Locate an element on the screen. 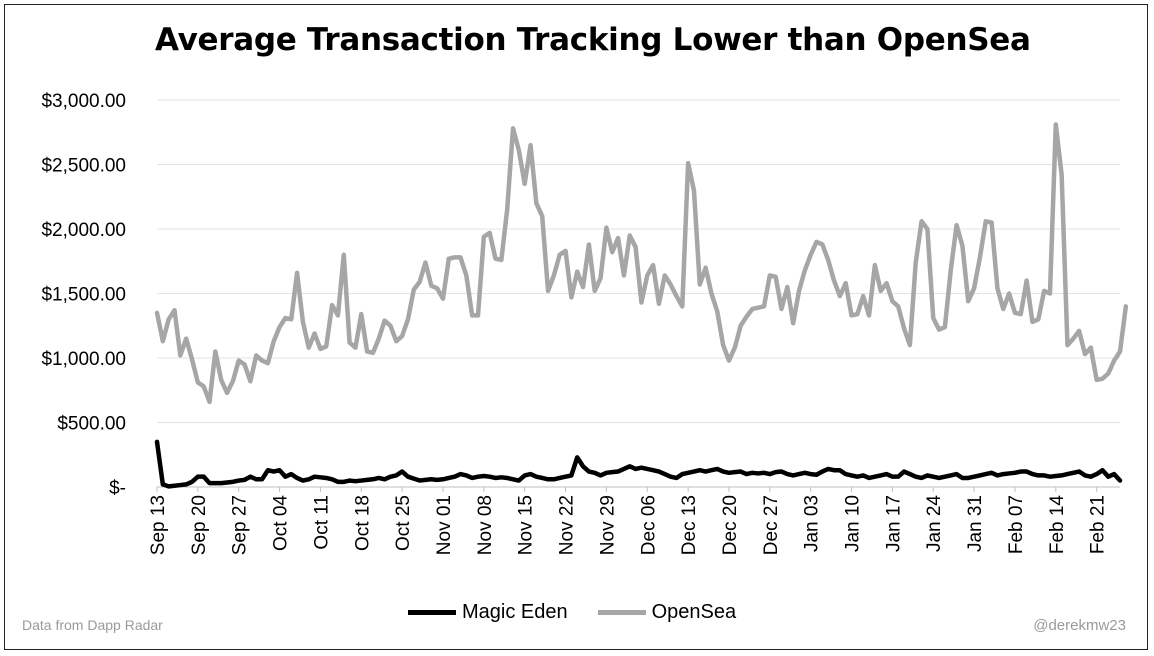  x-tick-label: Dec 20 is located at coordinates (730, 525).